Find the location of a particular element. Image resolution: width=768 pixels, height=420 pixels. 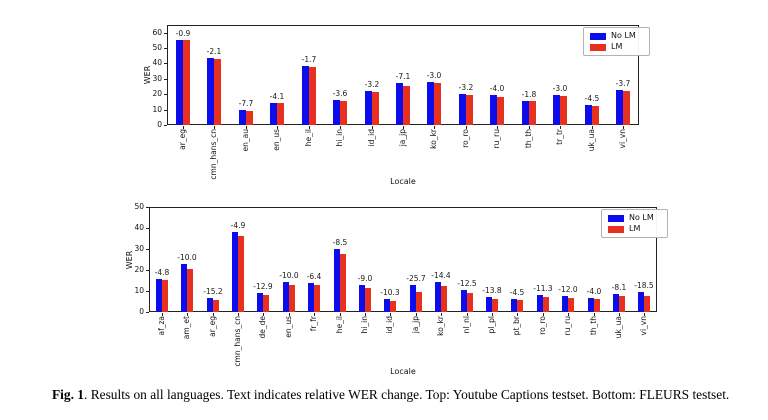

wer-change-annotation: -4.8 is located at coordinates (162, 272).